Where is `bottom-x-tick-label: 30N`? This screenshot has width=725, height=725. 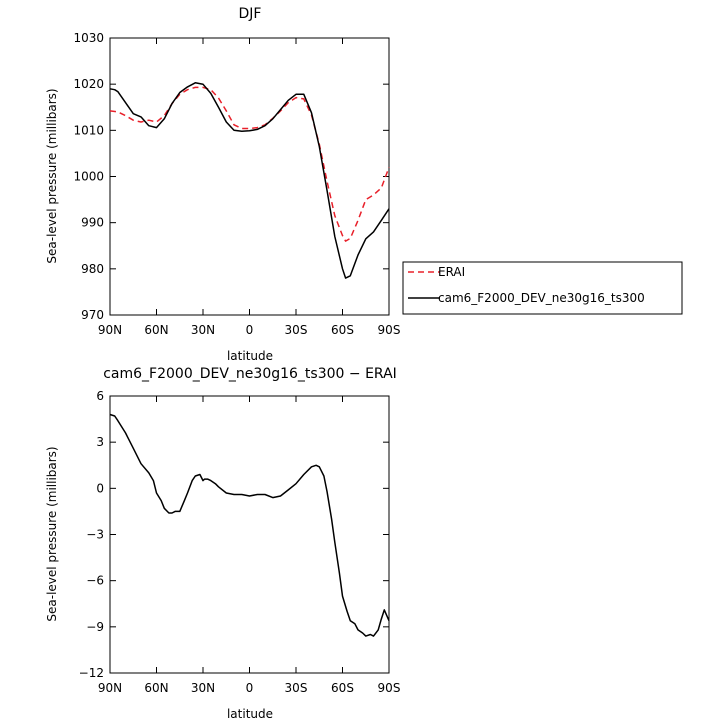 bottom-x-tick-label: 30N is located at coordinates (203, 688).